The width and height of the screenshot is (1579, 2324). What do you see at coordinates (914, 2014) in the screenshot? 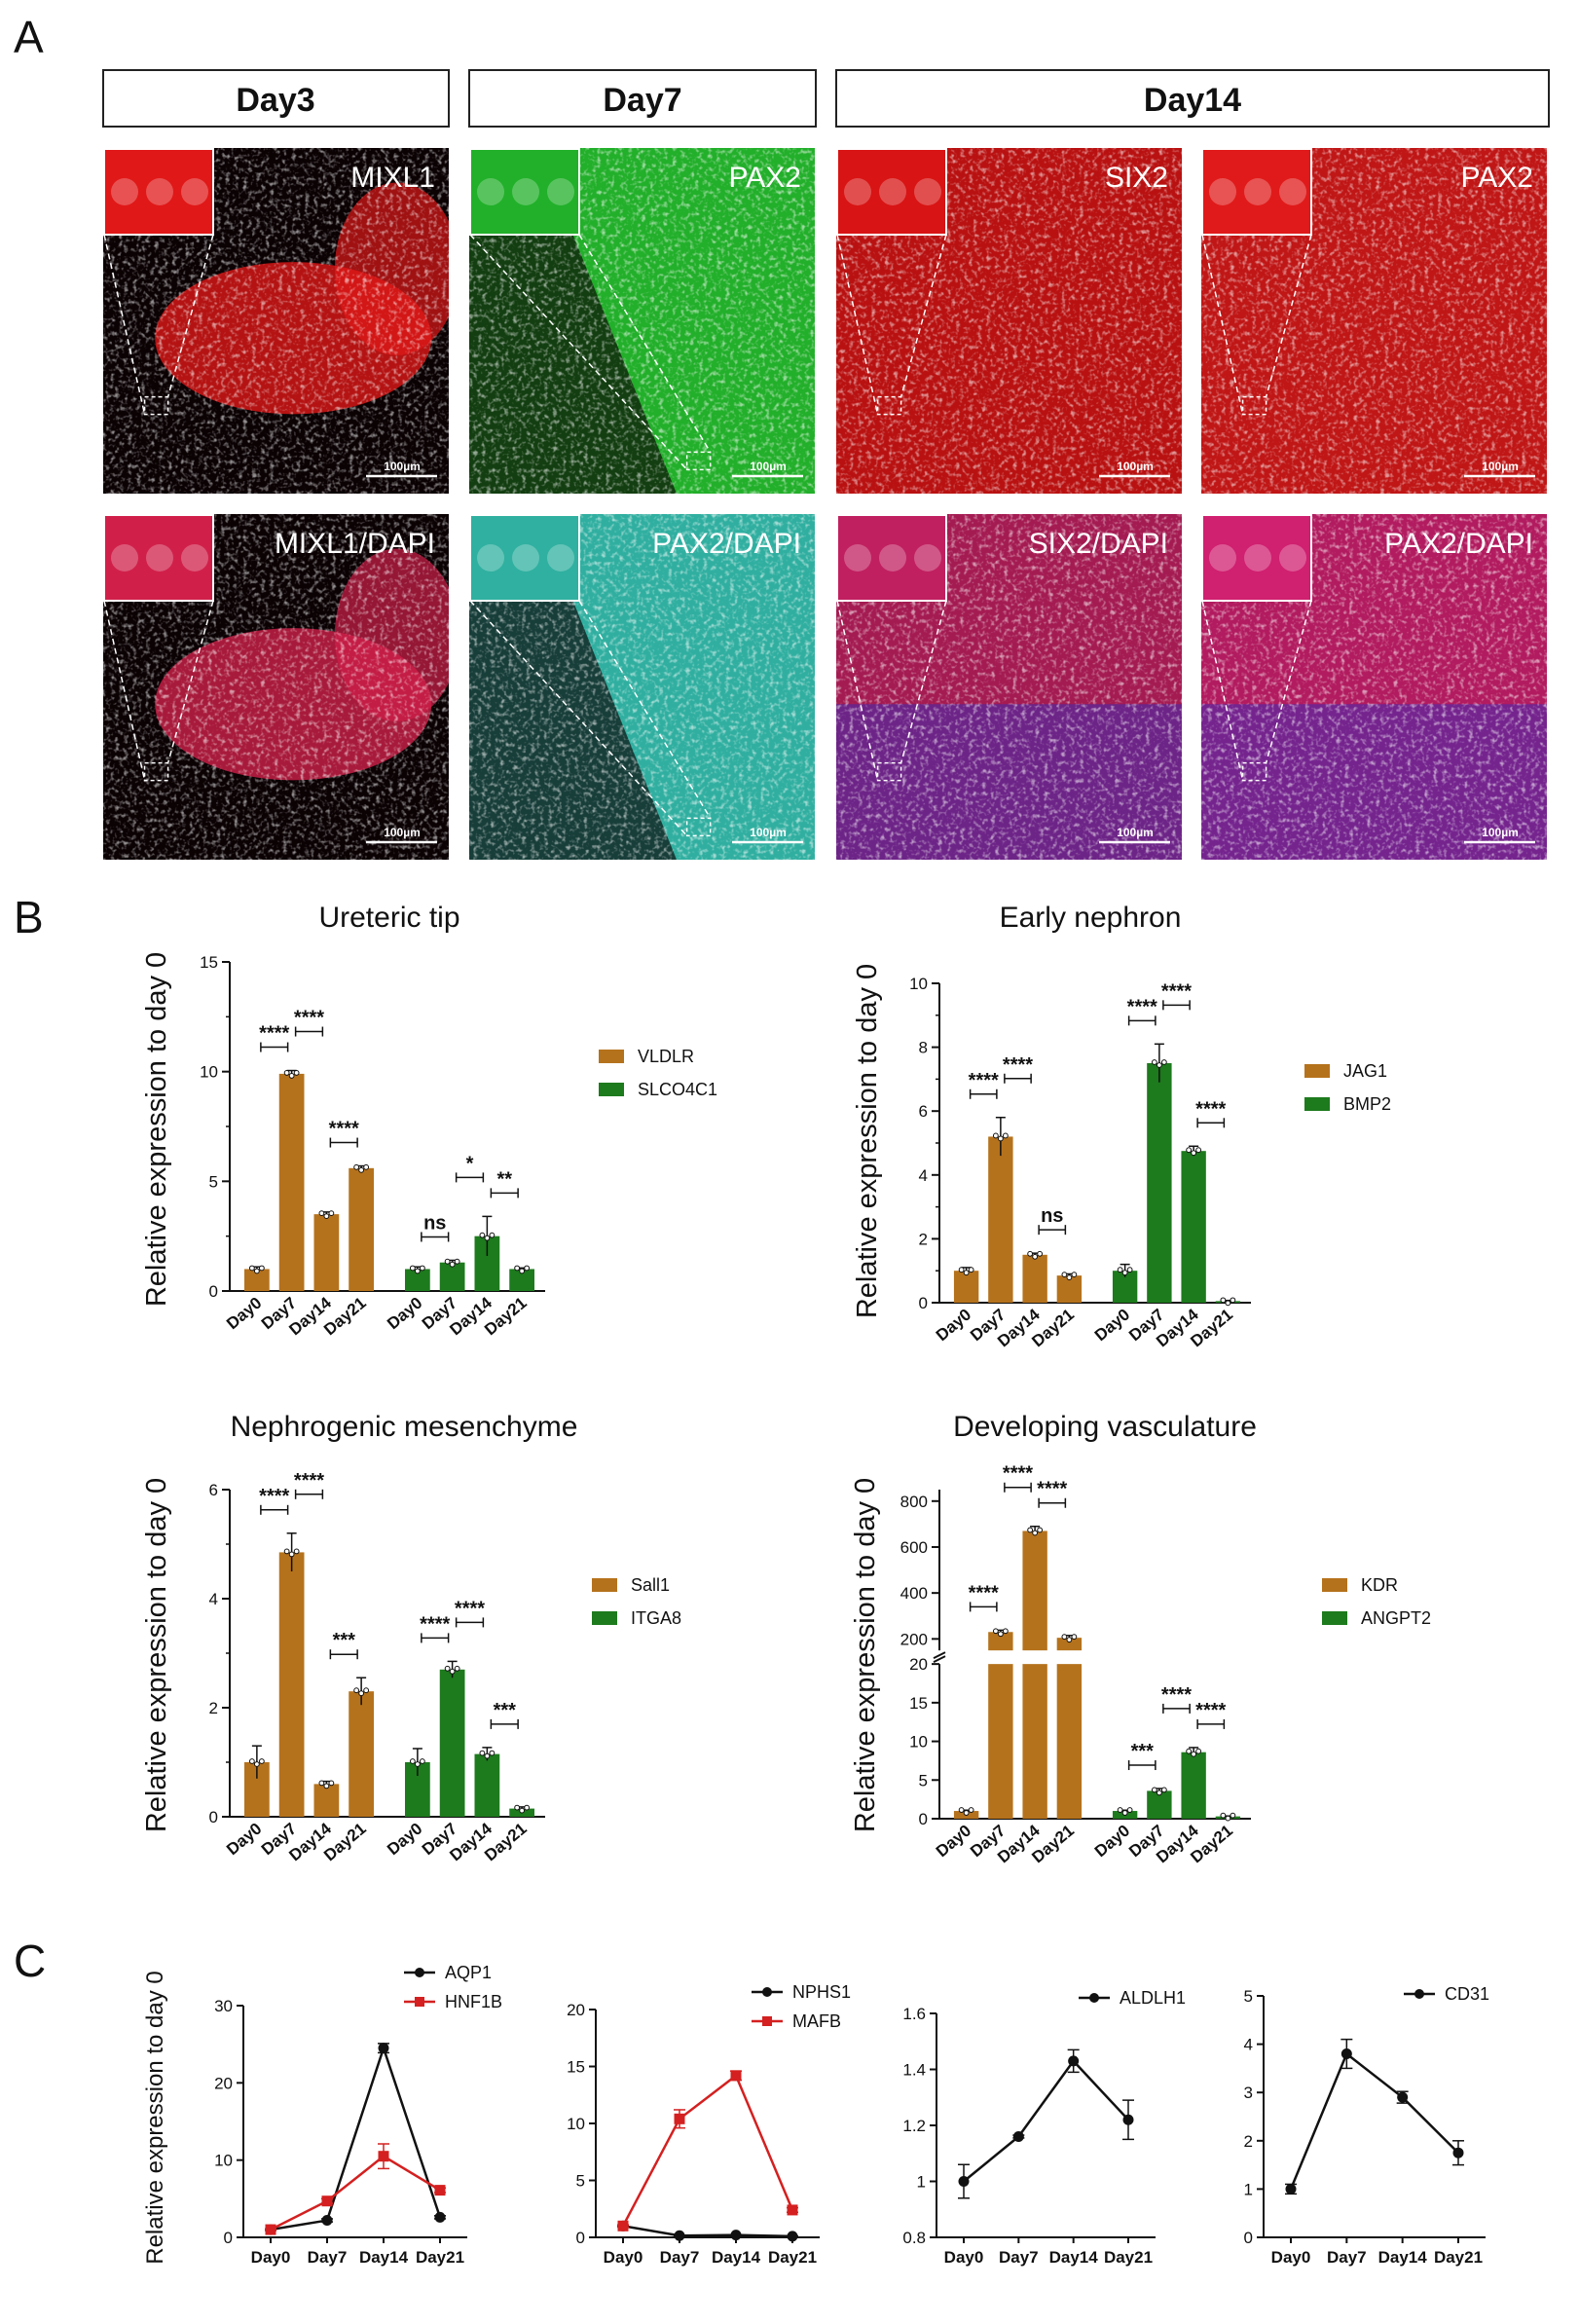
I see `y-tick-label: 1.6` at bounding box center [914, 2014].